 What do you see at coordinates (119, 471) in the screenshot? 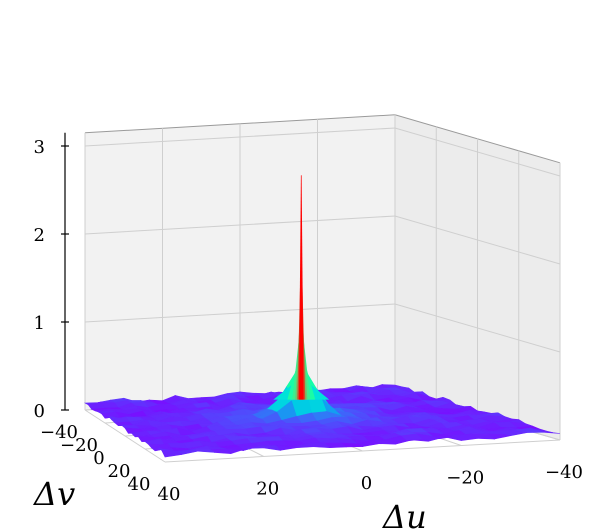
I see `y-tick-label: 20` at bounding box center [119, 471].